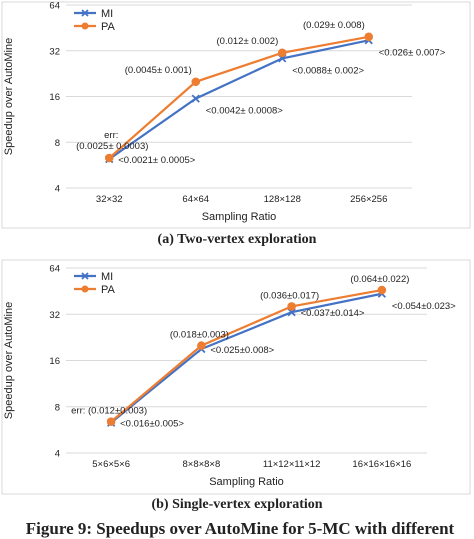 The image size is (474, 539). Describe the element at coordinates (289, 295) in the screenshot. I see `data-label: (0.036±0.017)` at that location.